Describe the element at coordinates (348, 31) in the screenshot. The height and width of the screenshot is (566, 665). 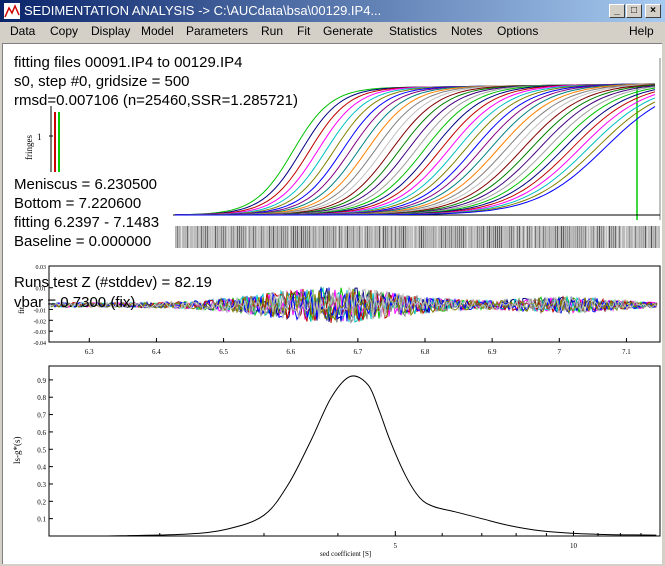
I see `menu-generate: Generate` at that location.